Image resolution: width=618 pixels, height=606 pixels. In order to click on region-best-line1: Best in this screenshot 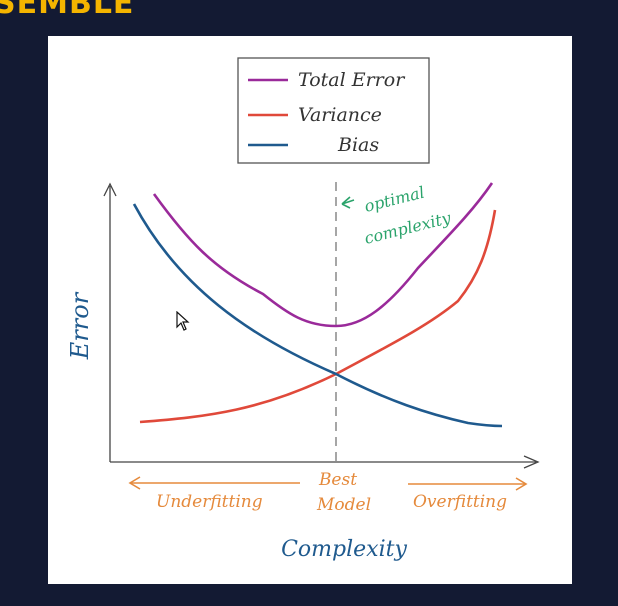, I will do `click(337, 480)`.